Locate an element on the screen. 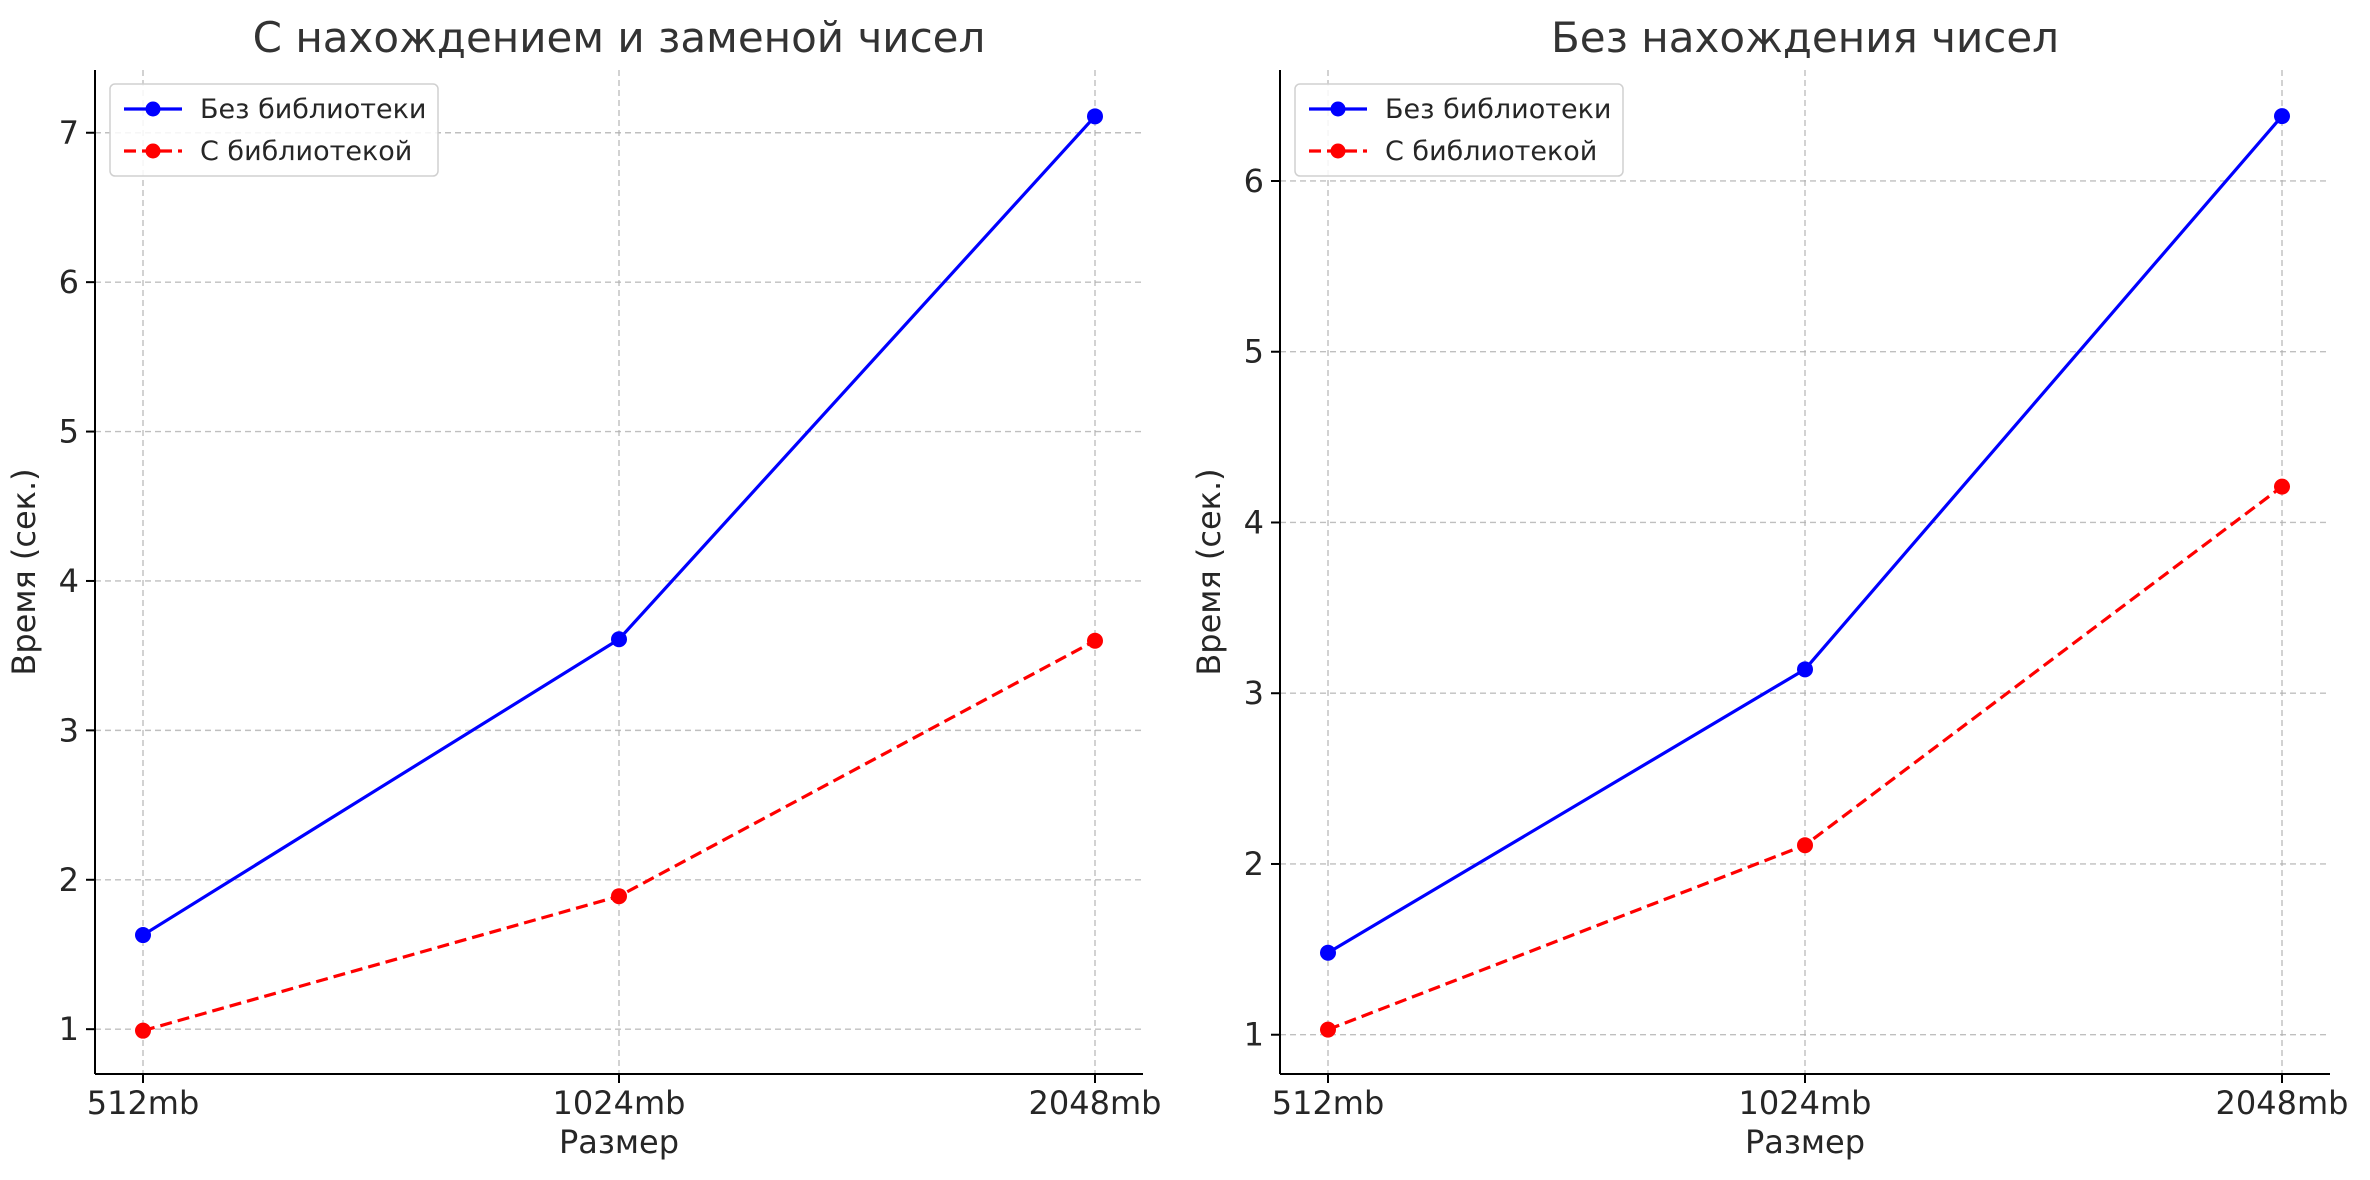 The height and width of the screenshot is (1180, 2370). chart-title: С нахождением и заменой чисел is located at coordinates (619, 37).